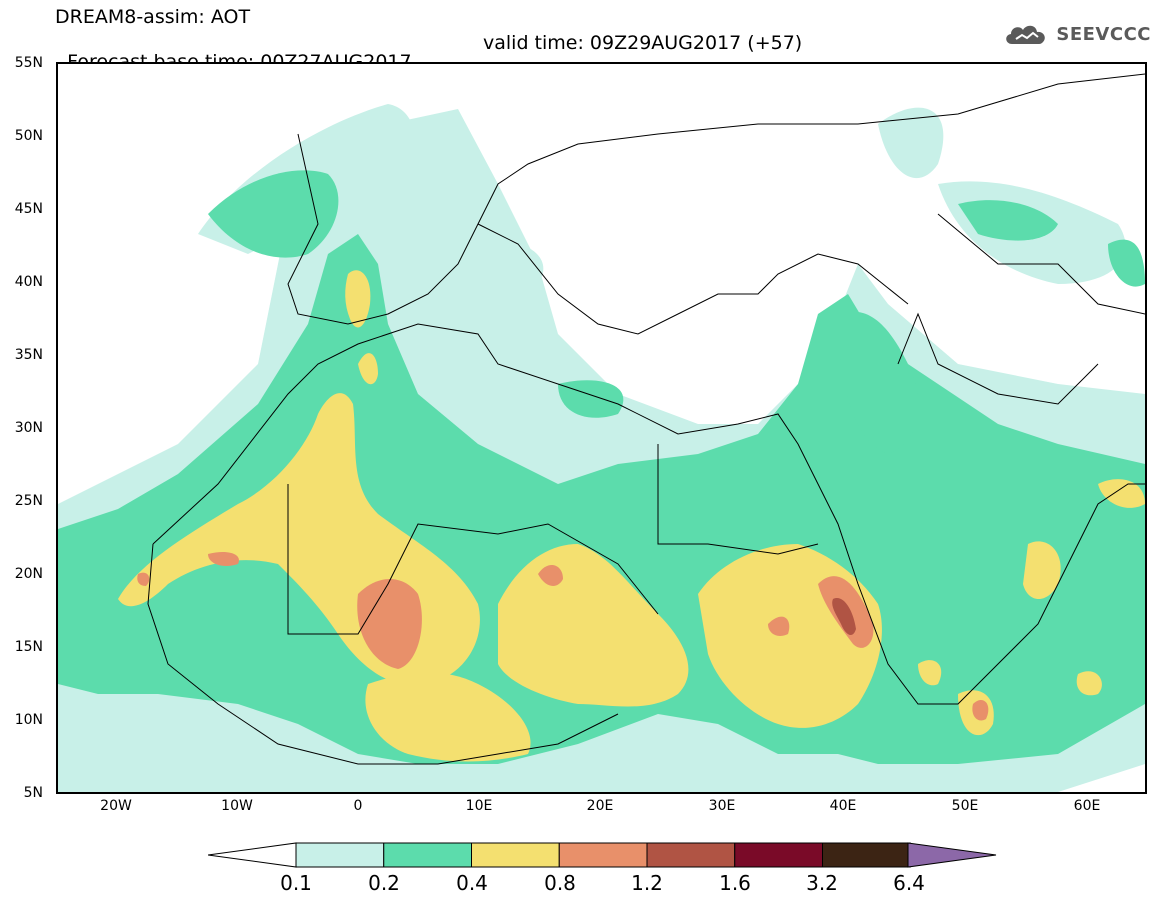 Image resolution: width=1165 pixels, height=905 pixels. Describe the element at coordinates (384, 883) in the screenshot. I see `colorbar-label: 0.2` at that location.